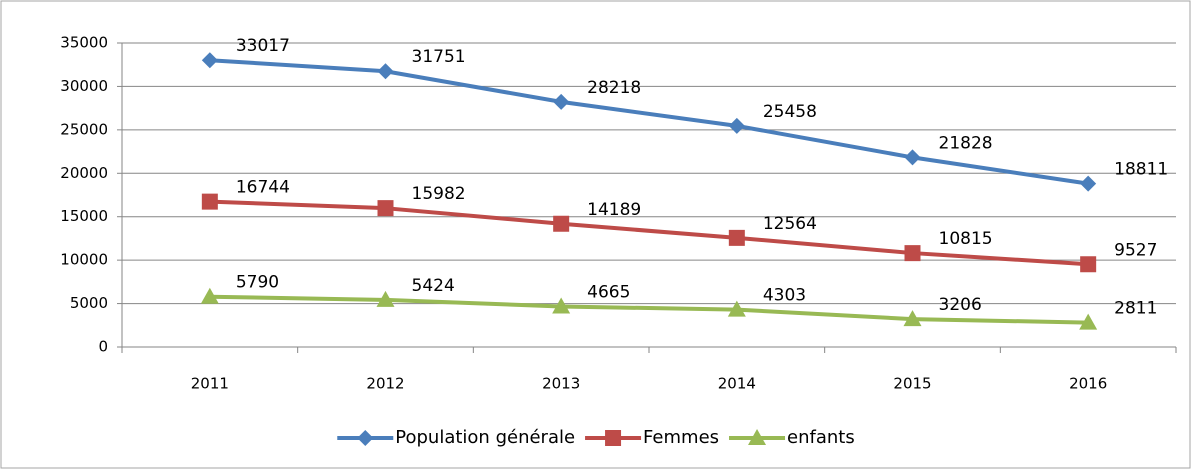 Image resolution: width=1192 pixels, height=470 pixels. Describe the element at coordinates (257, 283) in the screenshot. I see `data-label: 5790` at that location.